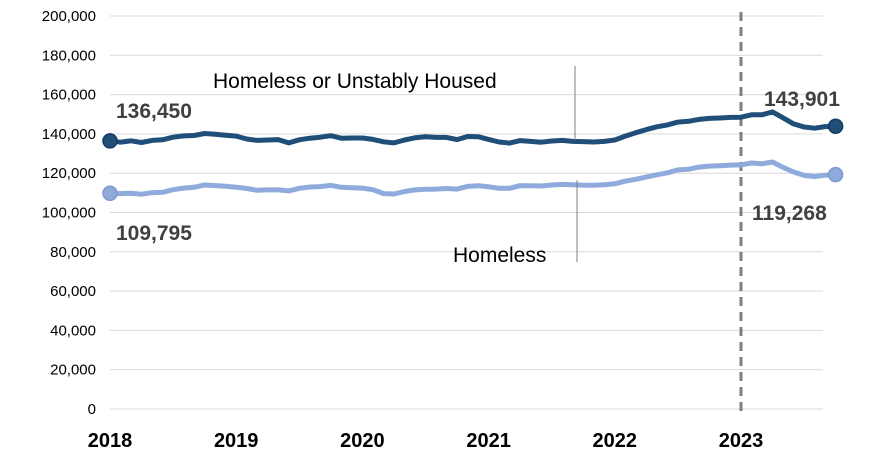  Describe the element at coordinates (488, 441) in the screenshot. I see `x-tick-label: 2021` at that location.